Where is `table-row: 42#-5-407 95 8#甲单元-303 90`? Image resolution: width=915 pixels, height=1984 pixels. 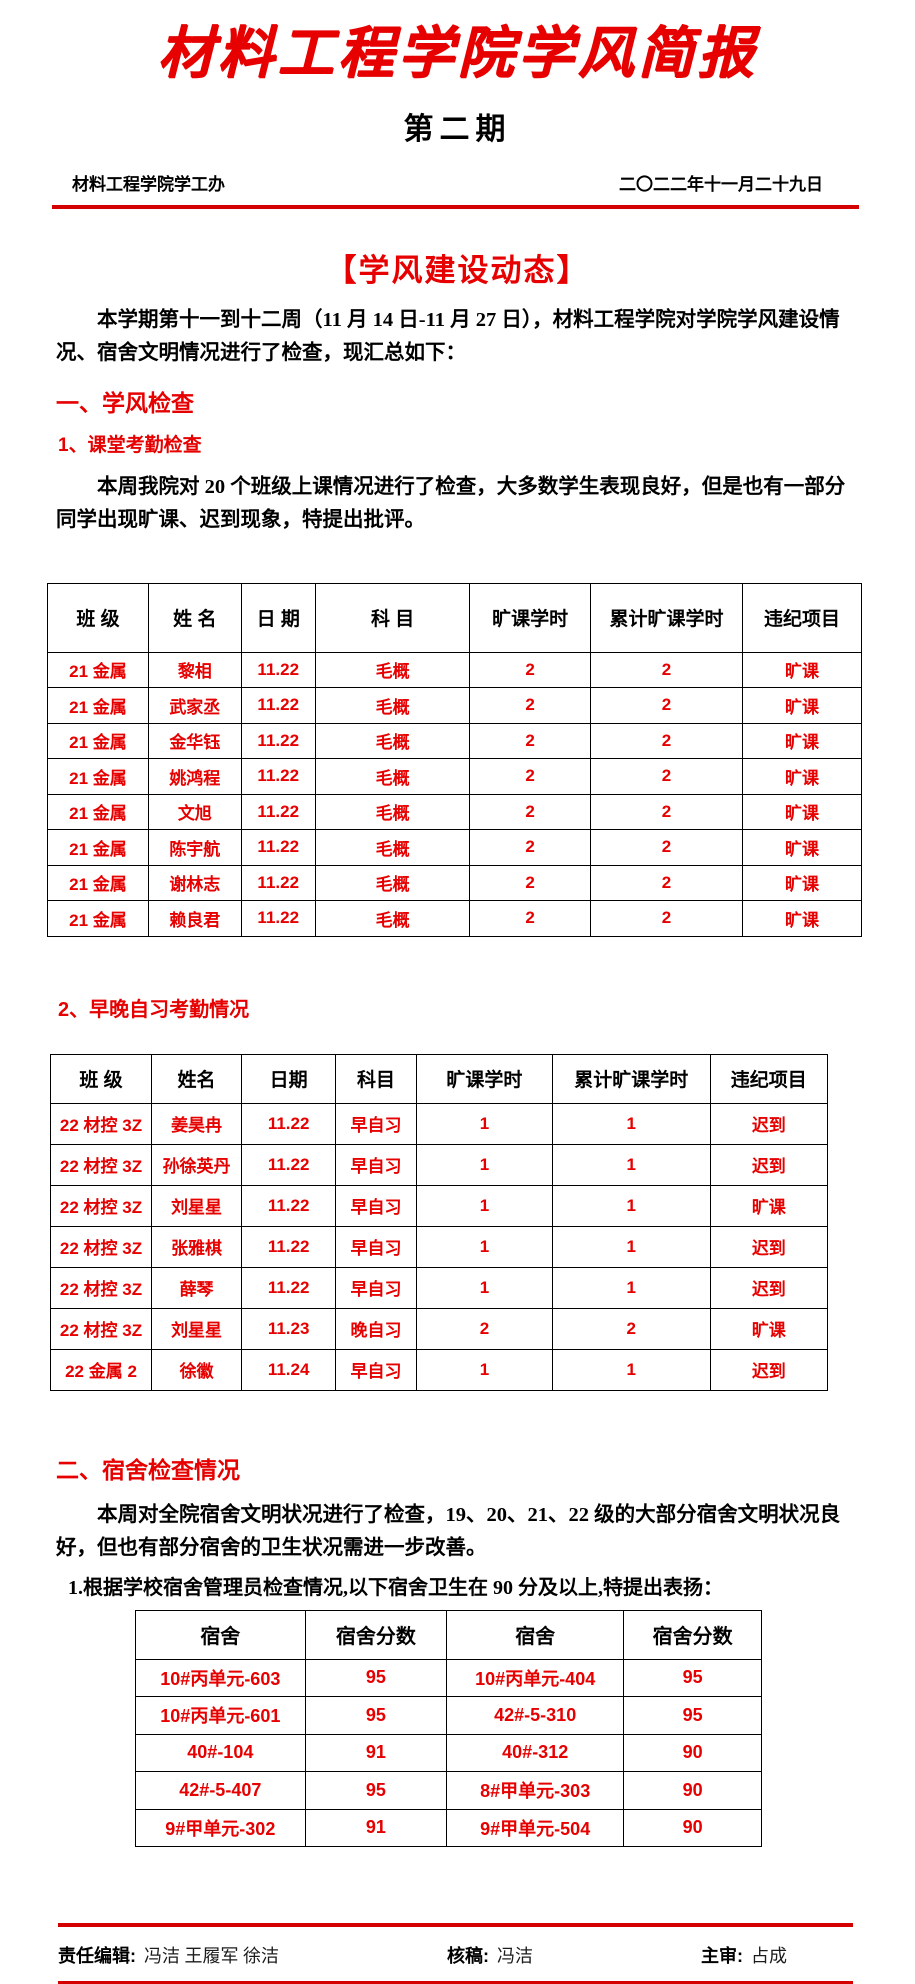
table-row: 42#-5-407 95 8#甲单元-303 90 is located at coordinates (448, 1790).